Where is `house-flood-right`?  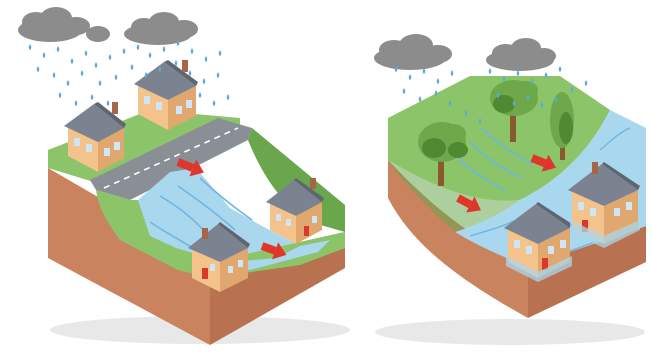 house-flood-right is located at coordinates (604, 205).